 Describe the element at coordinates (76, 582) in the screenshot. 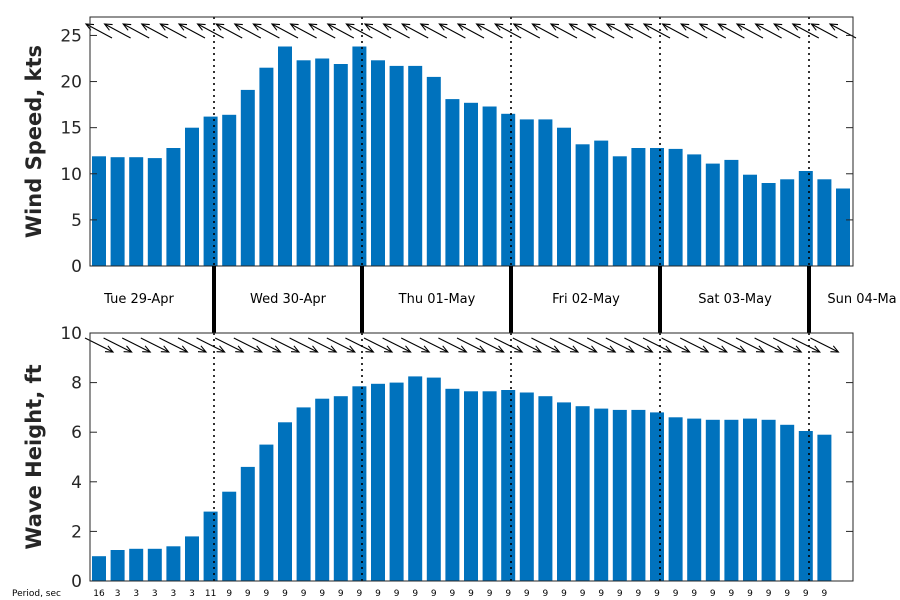

I see `y-tick-label: 0` at that location.